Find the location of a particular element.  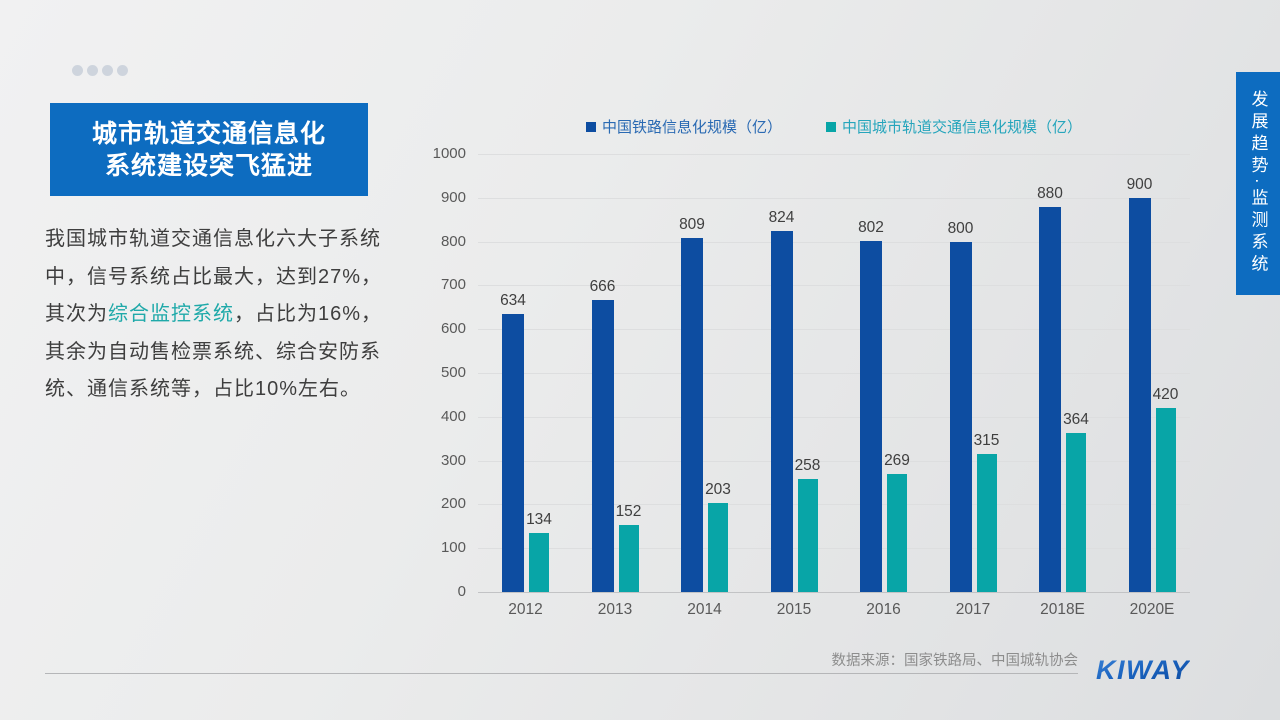

bar-railway-2017 is located at coordinates (960, 416).